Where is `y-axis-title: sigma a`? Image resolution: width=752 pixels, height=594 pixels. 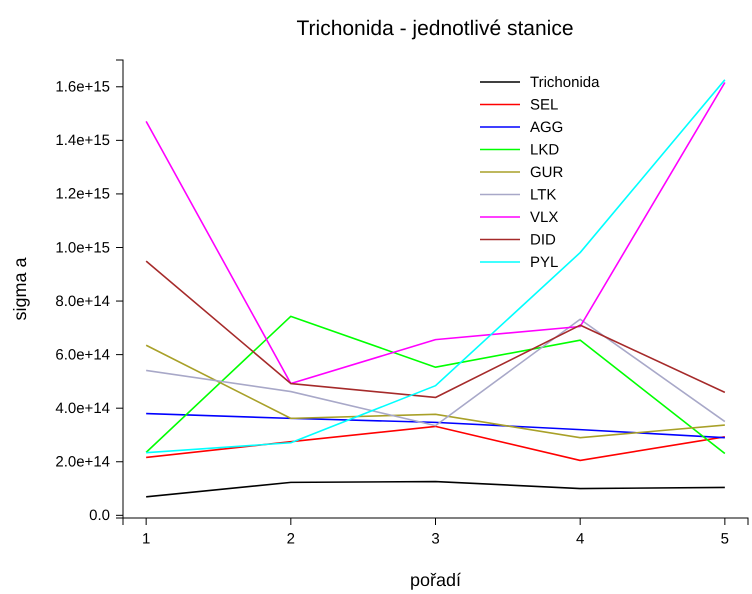
y-axis-title: sigma a is located at coordinates (20, 288).